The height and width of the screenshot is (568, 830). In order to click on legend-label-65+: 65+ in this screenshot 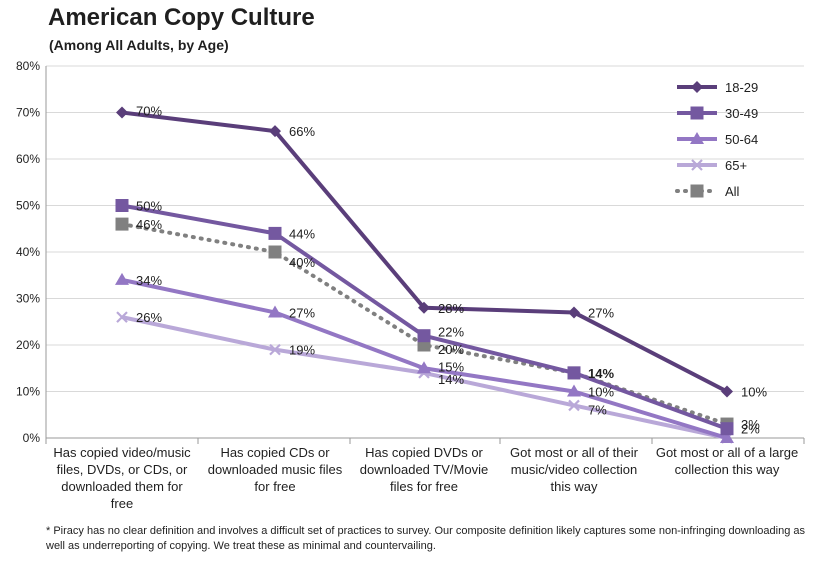, I will do `click(736, 165)`.